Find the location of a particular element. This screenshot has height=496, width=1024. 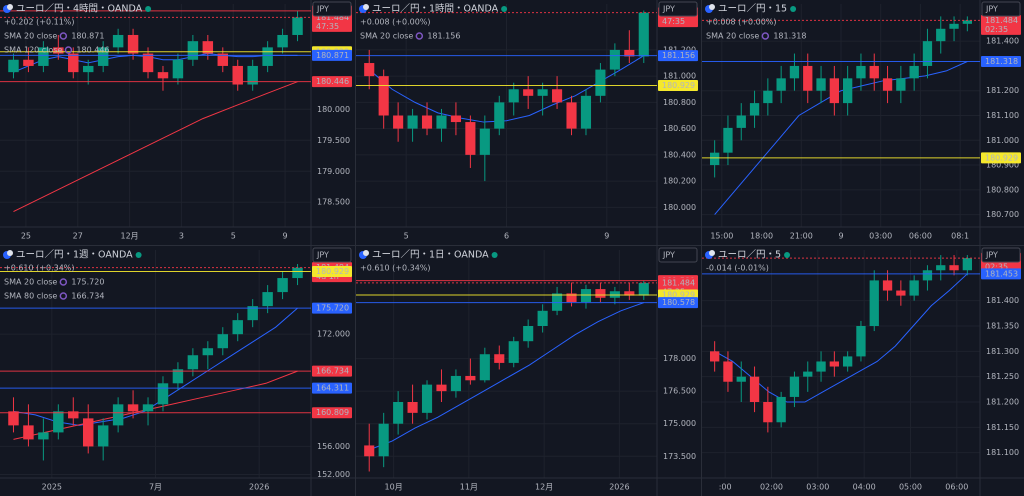

price-tag-label: 181.484 is located at coordinates (1001, 20).